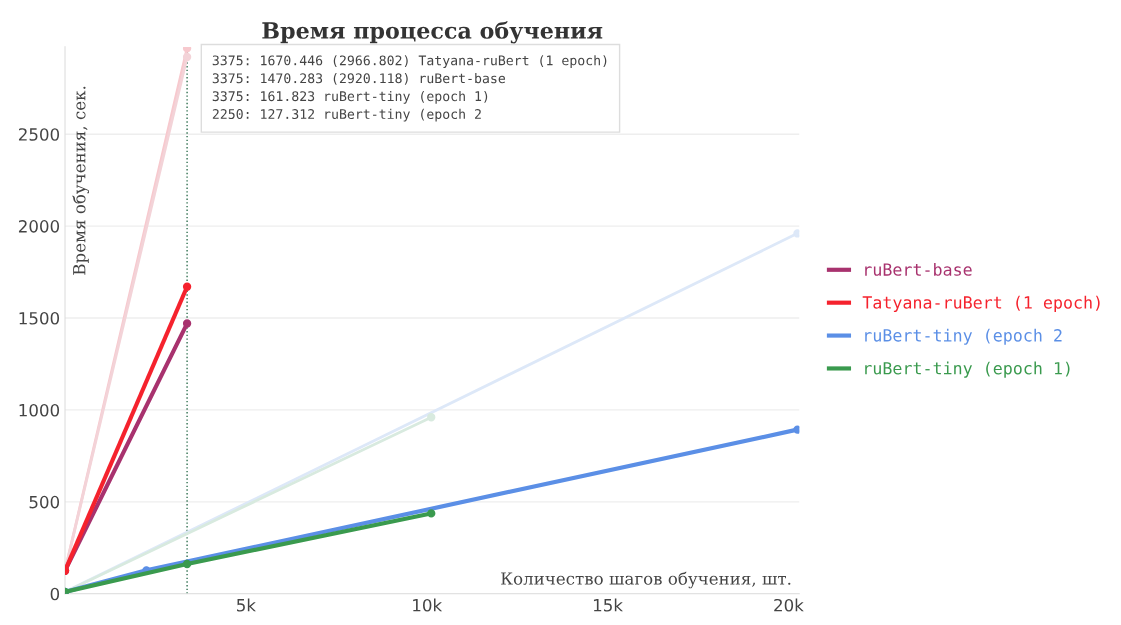 The height and width of the screenshot is (625, 1121). What do you see at coordinates (967, 369) in the screenshot?
I see `legend-label: ruBert-tiny (epoch 1)` at bounding box center [967, 369].